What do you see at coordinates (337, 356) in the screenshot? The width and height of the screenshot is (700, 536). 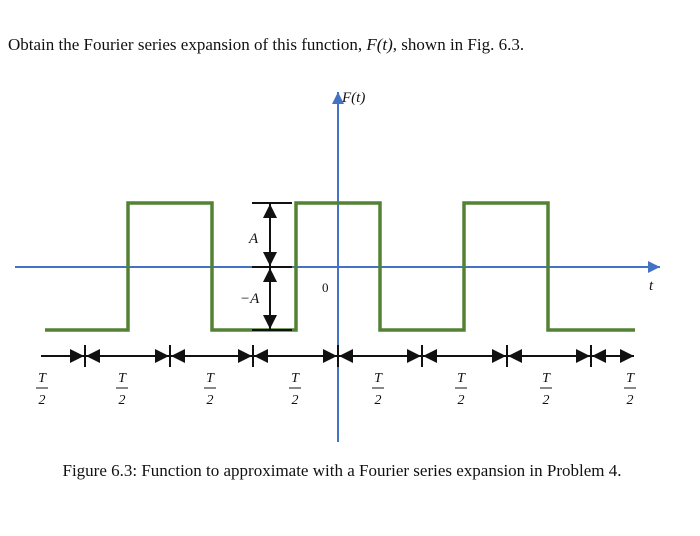 I see `interval-dimension` at bounding box center [337, 356].